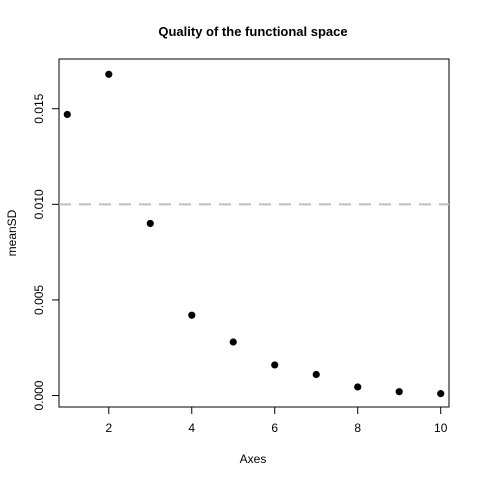 The width and height of the screenshot is (480, 485). Describe the element at coordinates (39, 395) in the screenshot. I see `y-tick-label: 0.000` at that location.